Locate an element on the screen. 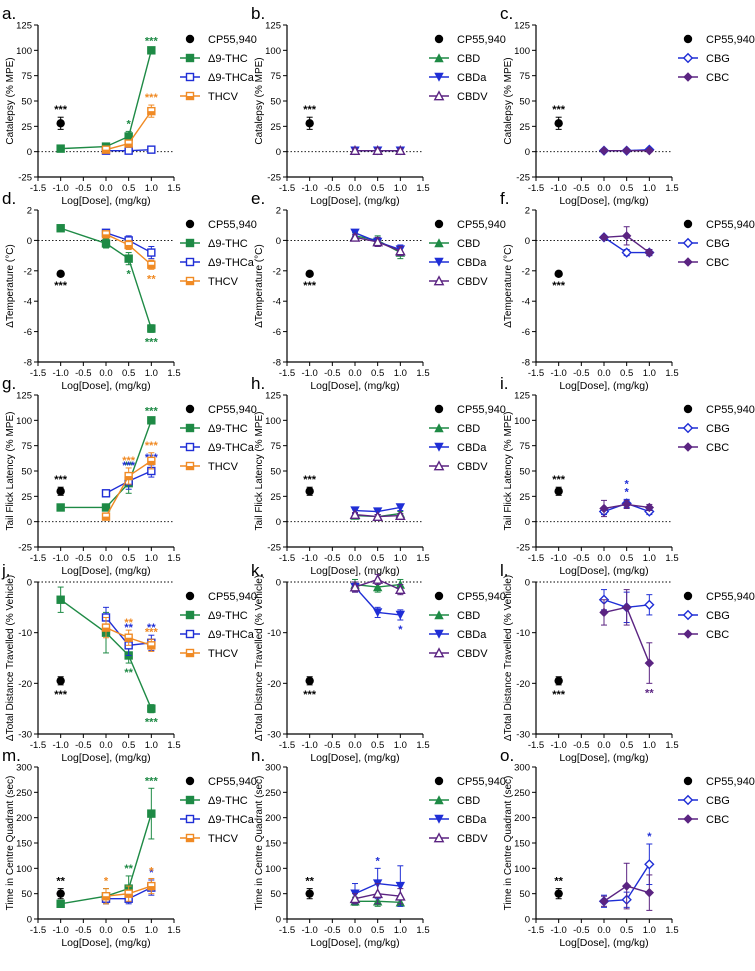 The width and height of the screenshot is (755, 971). series-THCV: ***** is located at coordinates (129, 634).